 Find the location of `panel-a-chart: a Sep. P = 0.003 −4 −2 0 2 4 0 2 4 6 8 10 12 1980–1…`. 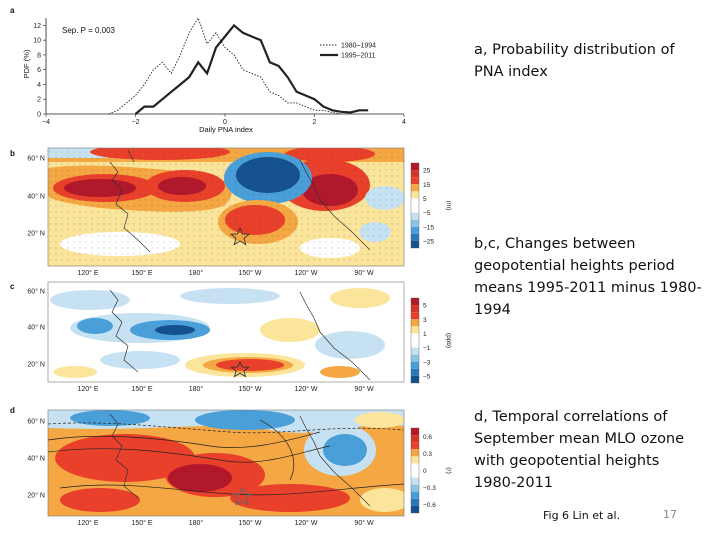

panel-a-chart: a Sep. P = 0.003 −4 −2 0 2 4 0 2 4 6 8 10 12 1980–1… is located at coordinates (208, 70).